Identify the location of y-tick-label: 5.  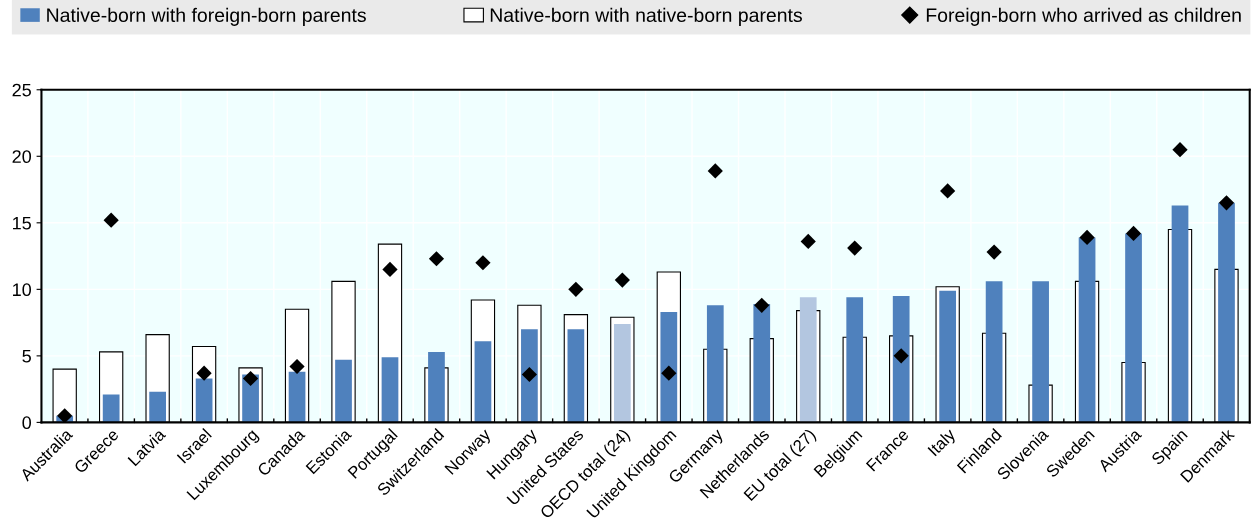
(26, 356).